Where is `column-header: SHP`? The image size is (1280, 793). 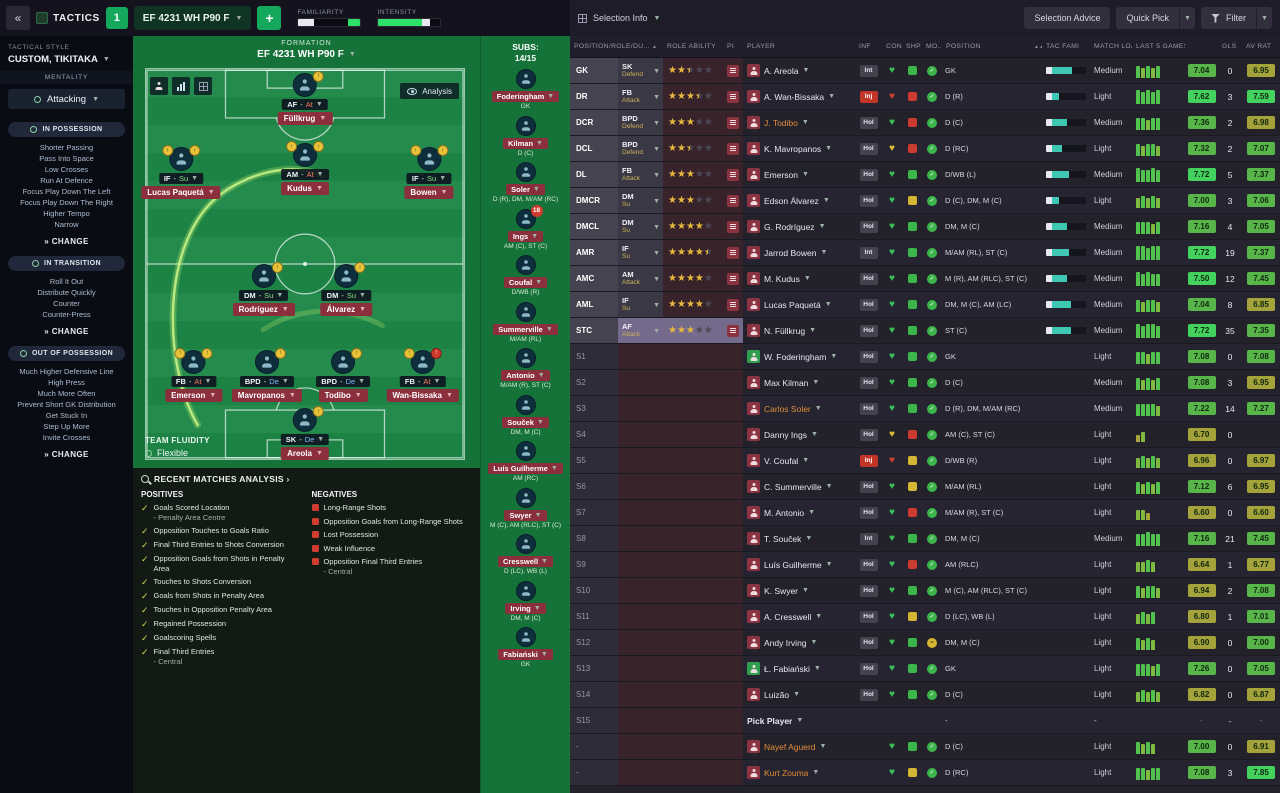
column-header: SHP is located at coordinates (912, 46).